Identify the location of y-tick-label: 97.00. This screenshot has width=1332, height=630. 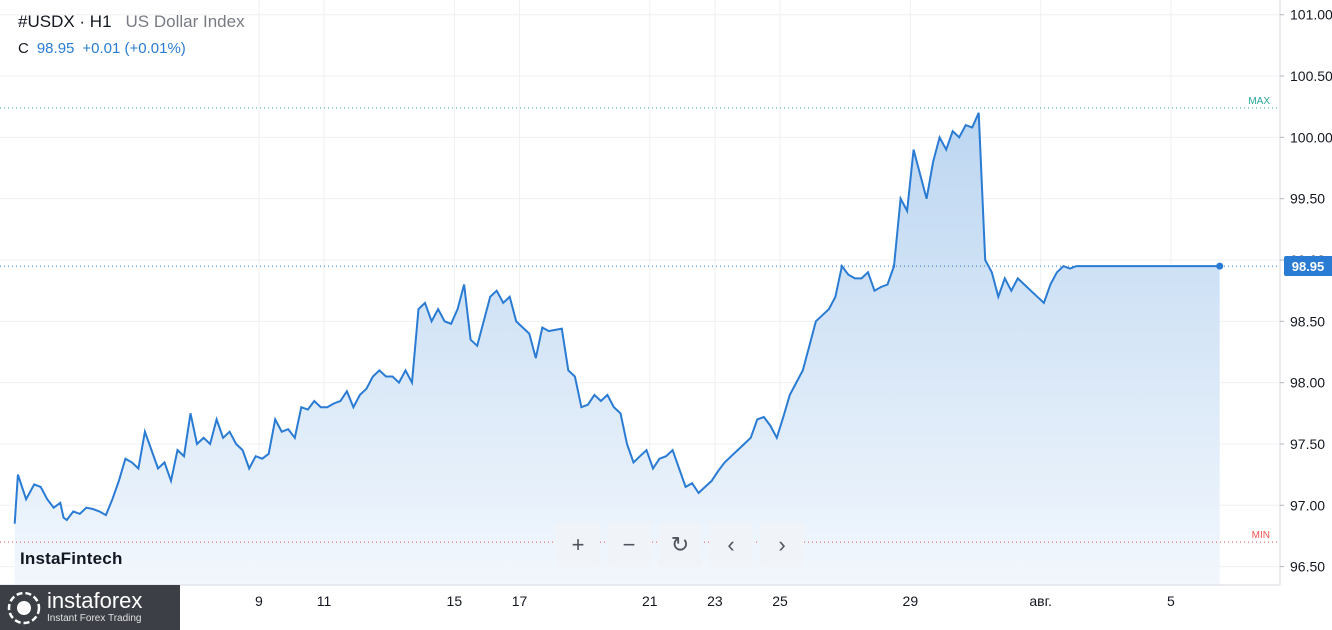
(1307, 505).